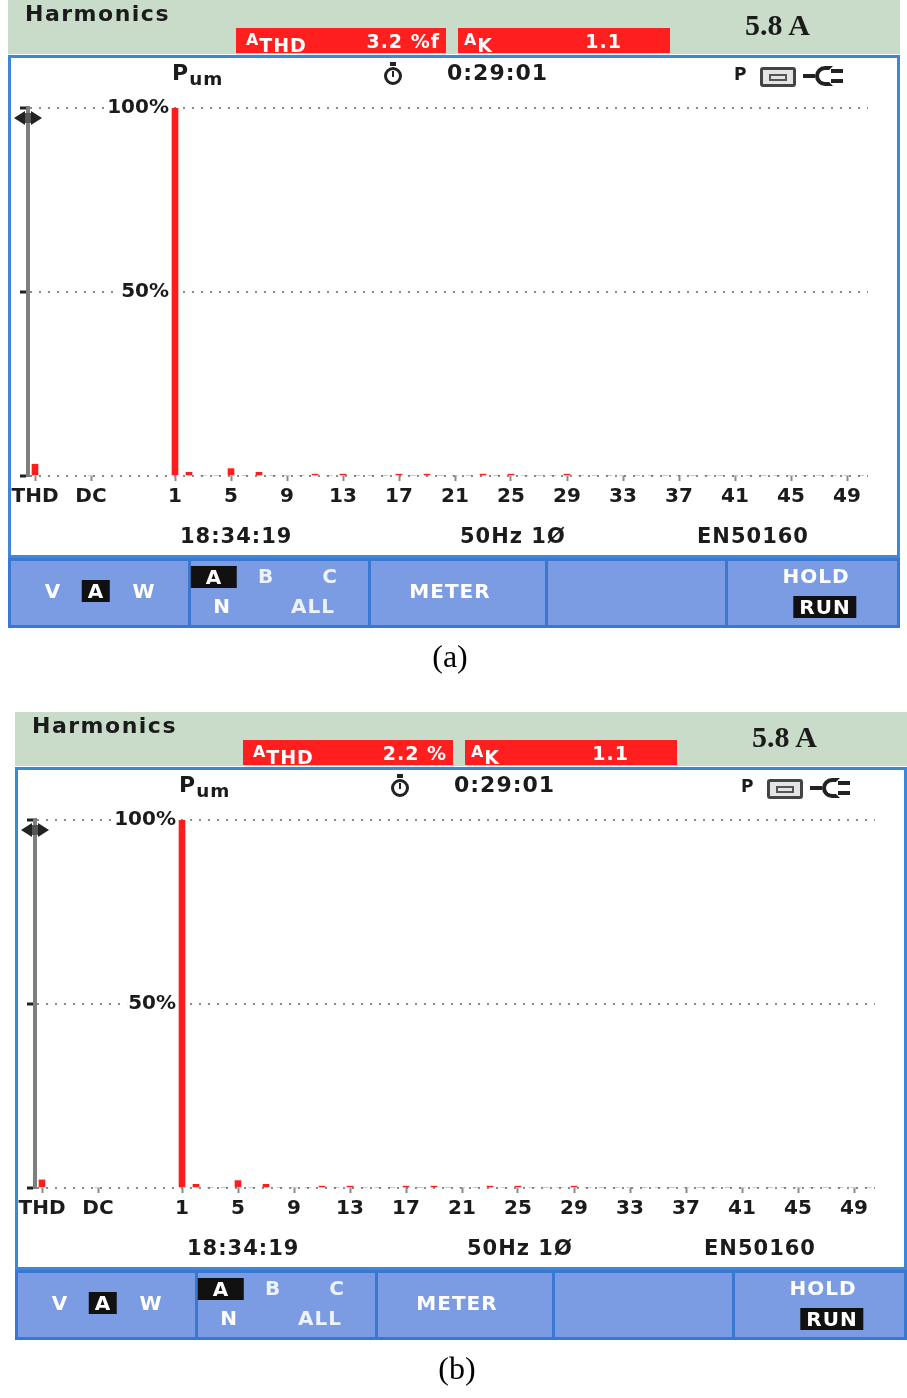 This screenshot has height=1398, width=907. I want to click on text: 2.2 %, so click(414, 753).